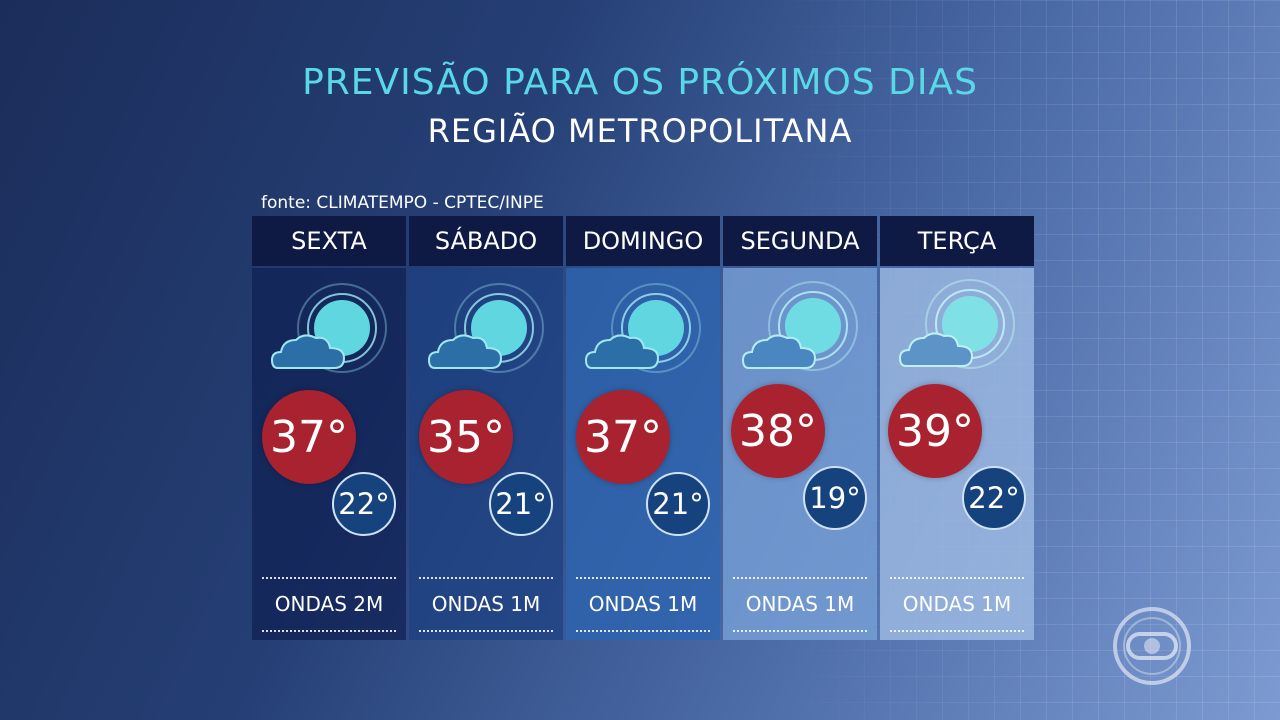  I want to click on day-panel: 38° 19° ONDAS 1M, so click(800, 454).